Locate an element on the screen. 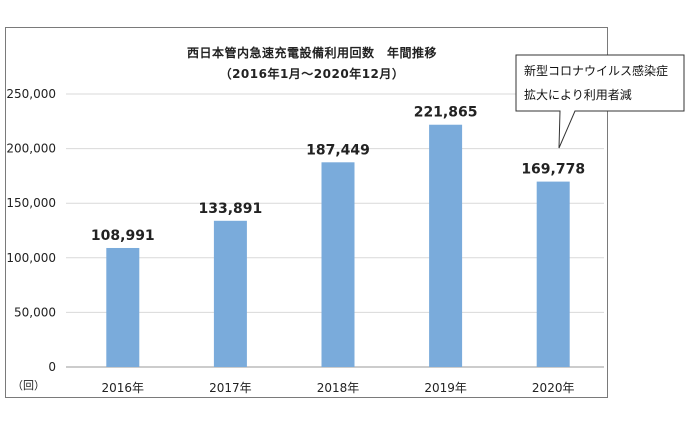 The image size is (700, 435). x-tick-label: 2018年 is located at coordinates (338, 388).